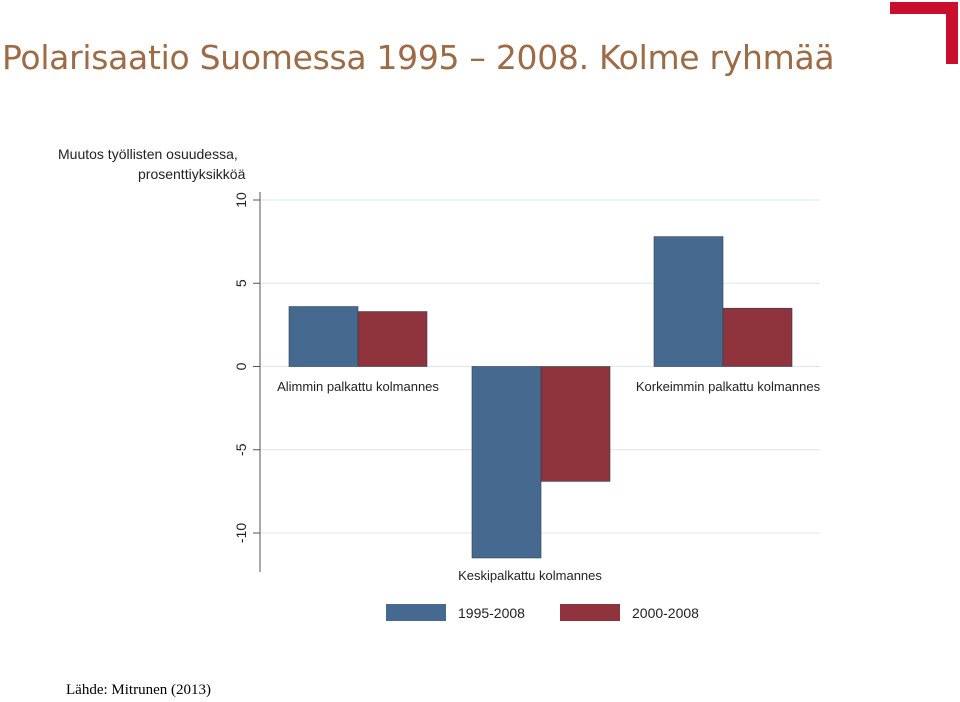 This screenshot has height=702, width=960. I want to click on y-axis-label-line: Muutos työllisten osuudessa,, so click(148, 154).